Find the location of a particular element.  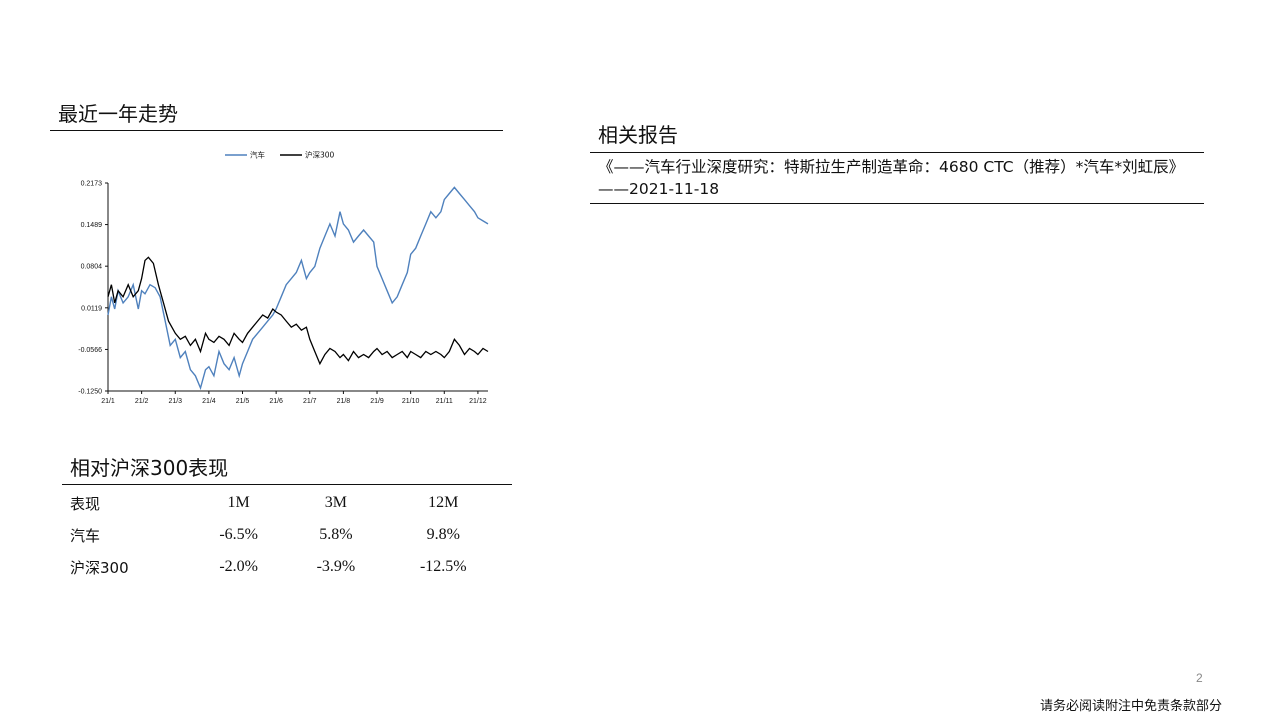

chart-axes is located at coordinates (297, 287).